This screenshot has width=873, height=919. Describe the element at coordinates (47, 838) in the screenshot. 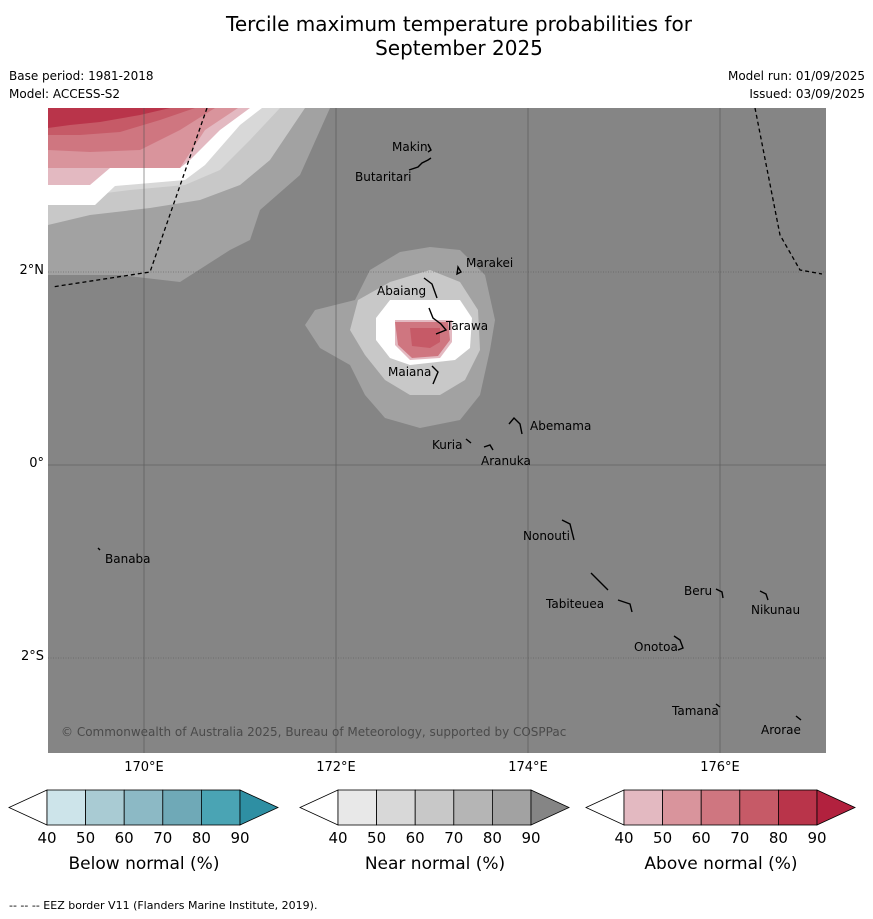

I see `colorbar-below-tick: 40` at that location.